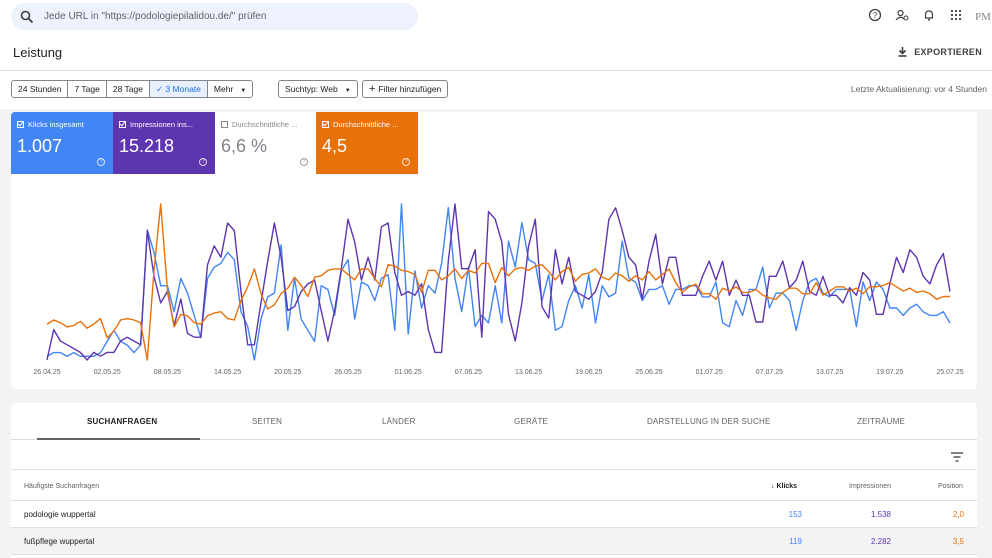 This screenshot has height=558, width=992. Describe the element at coordinates (709, 372) in the screenshot. I see `x-tick-label: 01.07.25` at that location.